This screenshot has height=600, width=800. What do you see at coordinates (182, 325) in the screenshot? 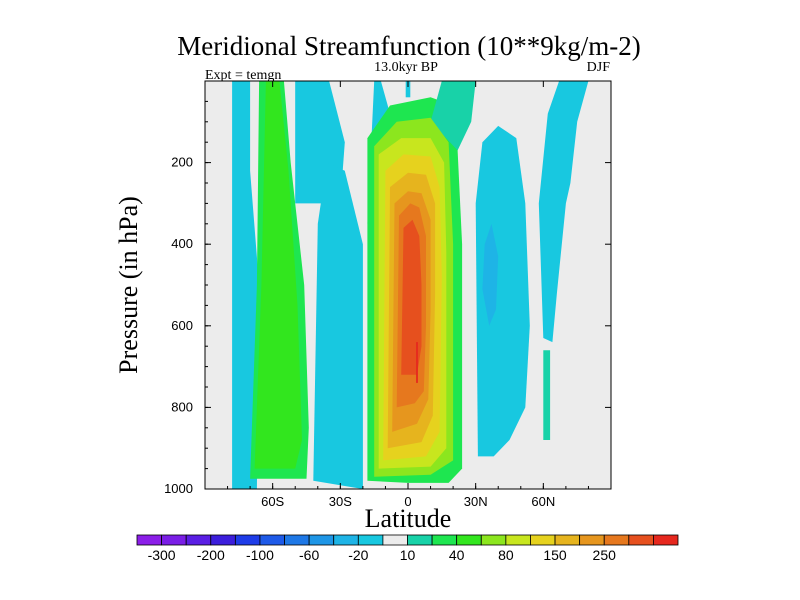
I see `y-tick-label: 600` at bounding box center [182, 325].